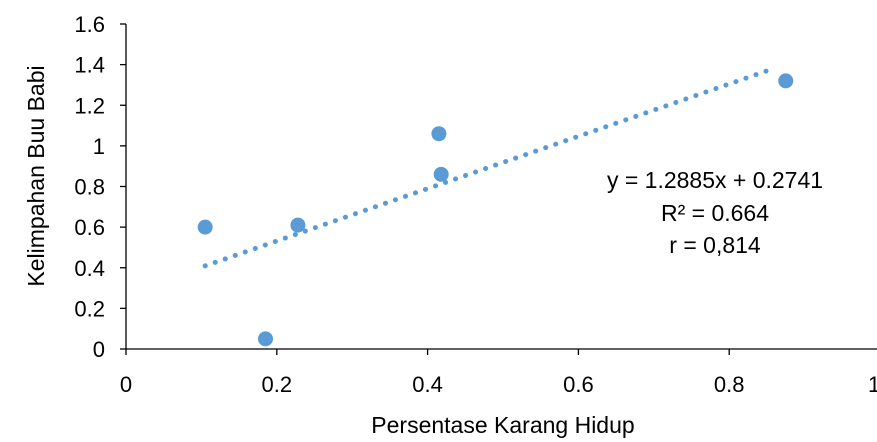  I want to click on y-tick-label: 0.6, so click(89, 227).